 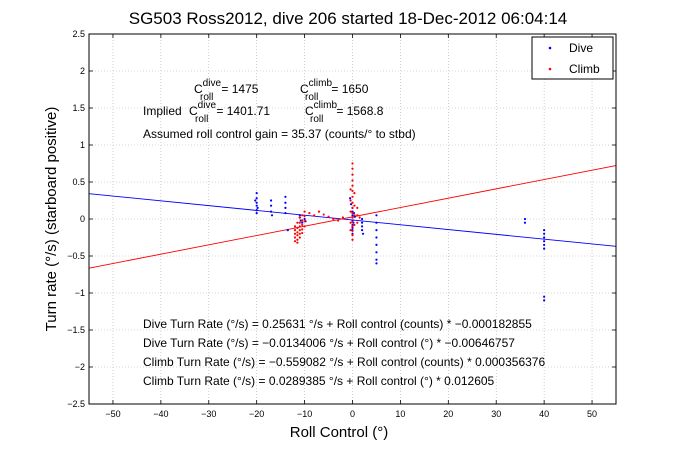 I want to click on implied-c-roll-dive: Cdive roll = 1401.71, so click(x=229, y=112).